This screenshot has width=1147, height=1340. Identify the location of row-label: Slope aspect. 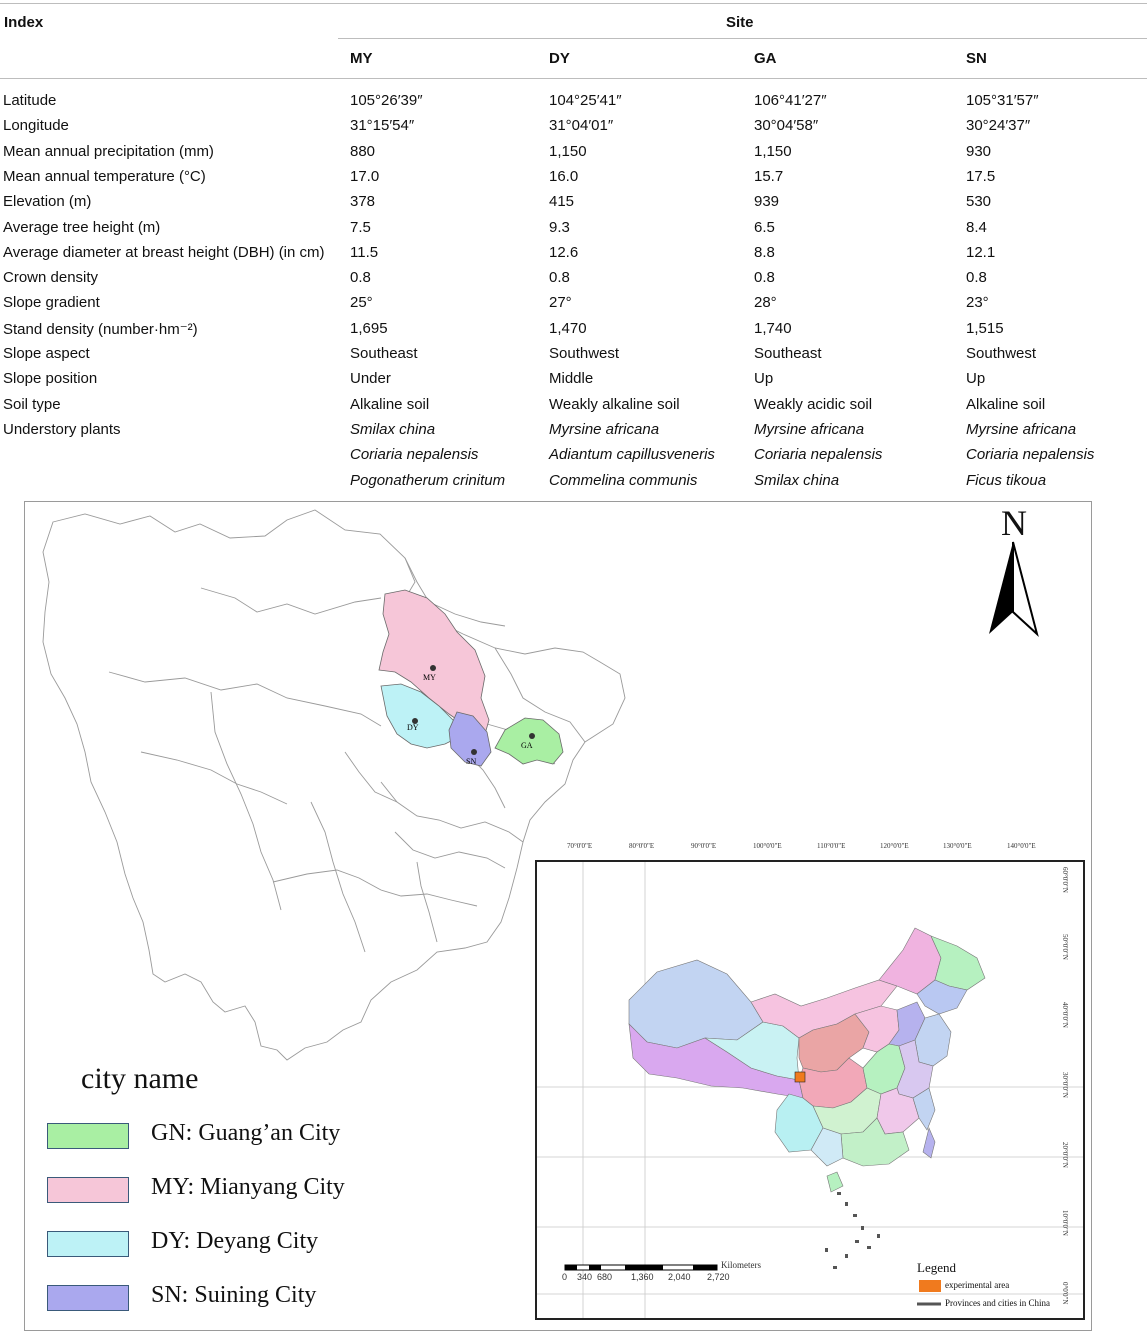
(46, 353).